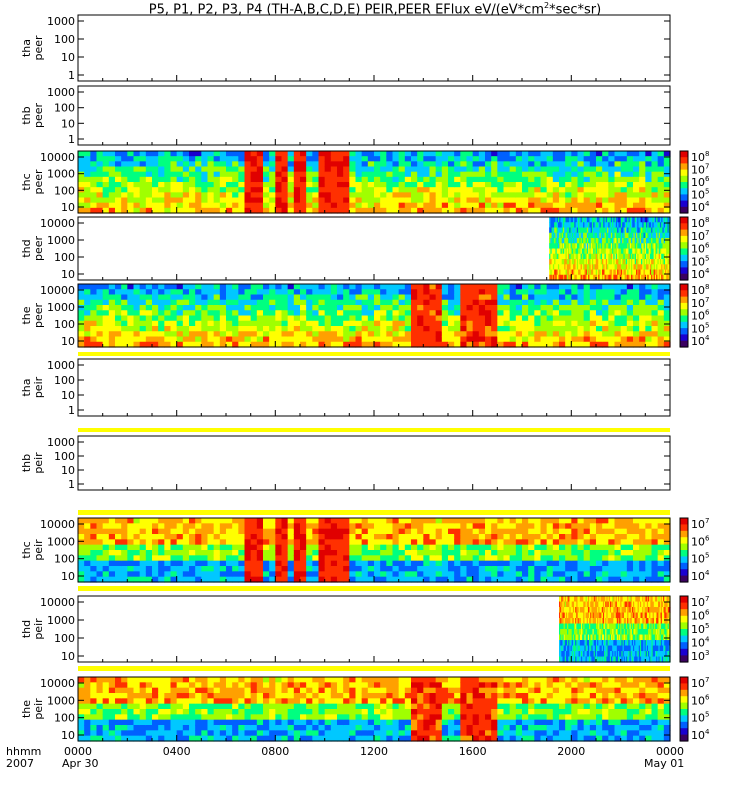  Describe the element at coordinates (38, 249) in the screenshot. I see `y-axis-label-line: peer` at that location.